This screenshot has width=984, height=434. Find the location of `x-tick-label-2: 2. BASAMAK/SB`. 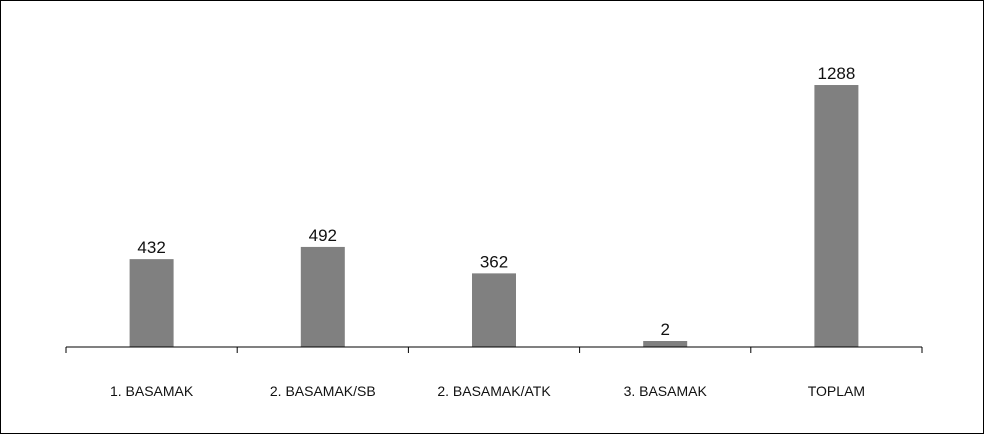

x-tick-label-2: 2. BASAMAK/SB is located at coordinates (323, 391).